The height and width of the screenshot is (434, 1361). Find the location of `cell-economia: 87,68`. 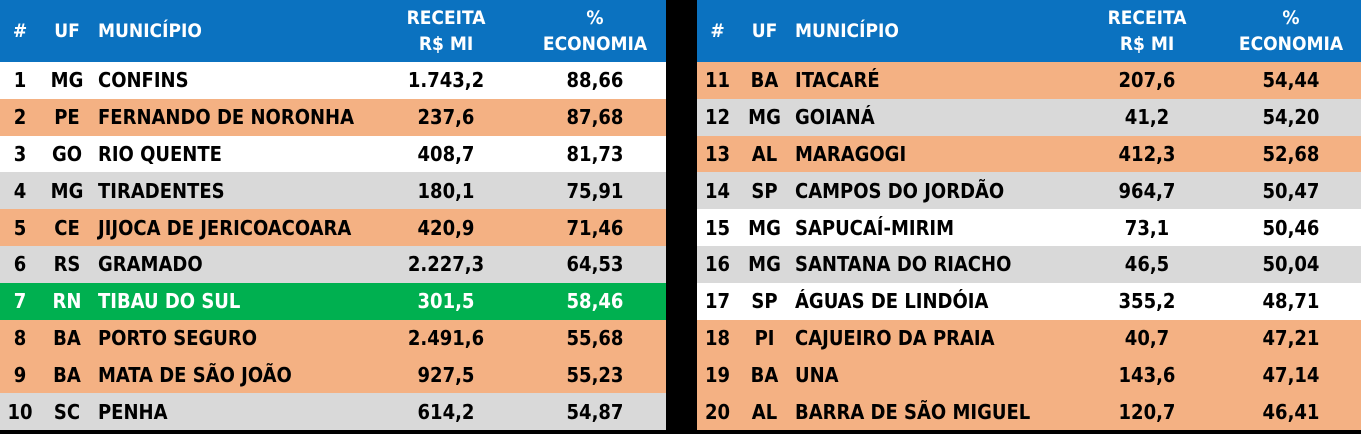

cell-economia: 87,68 is located at coordinates (595, 117).